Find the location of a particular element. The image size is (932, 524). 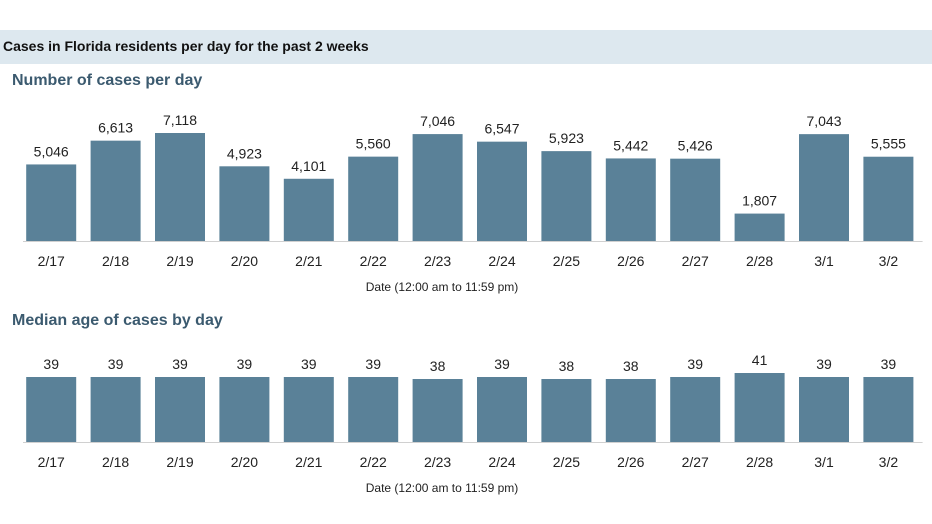

data-label: 5,560 is located at coordinates (373, 144).